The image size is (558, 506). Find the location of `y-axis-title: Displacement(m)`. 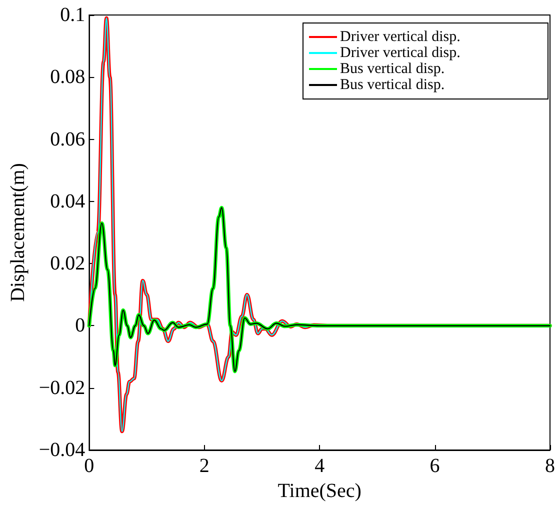

y-axis-title: Displacement(m) is located at coordinates (18, 232).